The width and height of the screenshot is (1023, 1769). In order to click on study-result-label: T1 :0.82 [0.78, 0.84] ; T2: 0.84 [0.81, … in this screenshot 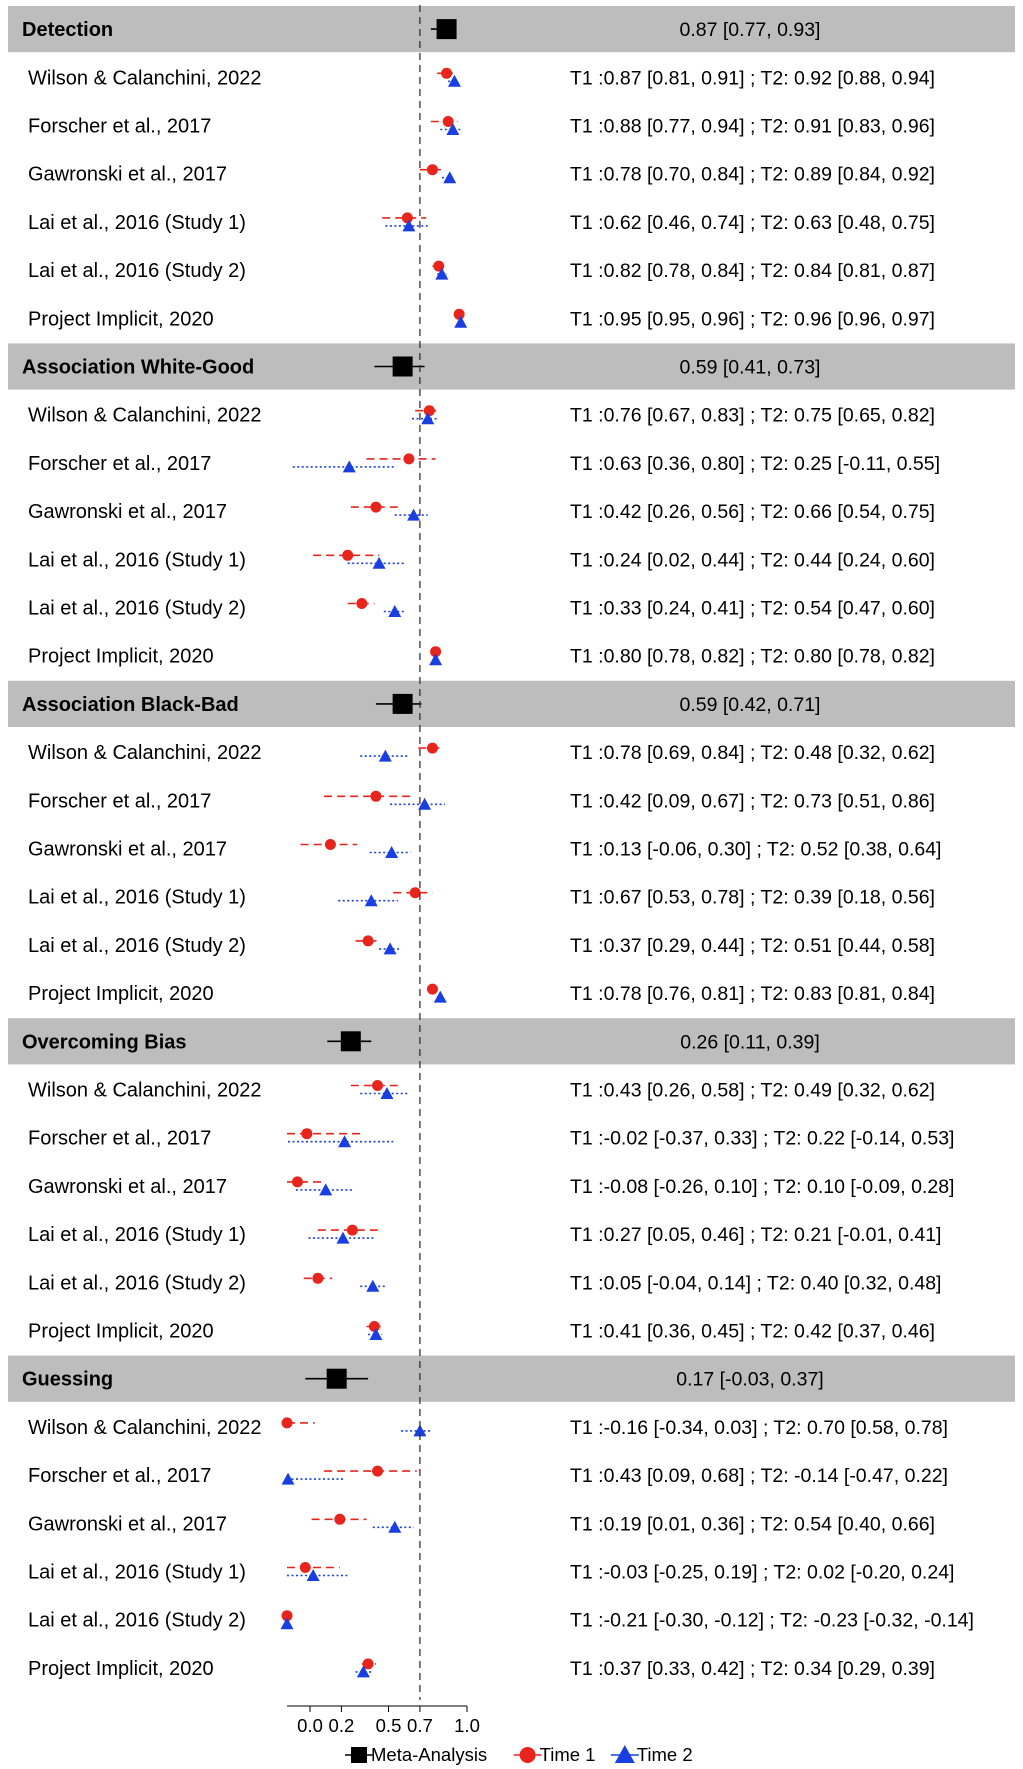, I will do `click(752, 271)`.